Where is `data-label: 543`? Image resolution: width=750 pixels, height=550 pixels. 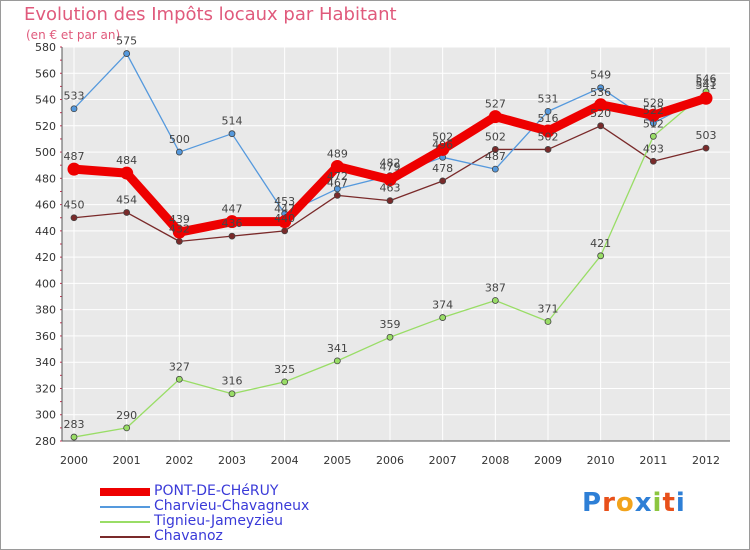
data-label: 543 is located at coordinates (706, 83).